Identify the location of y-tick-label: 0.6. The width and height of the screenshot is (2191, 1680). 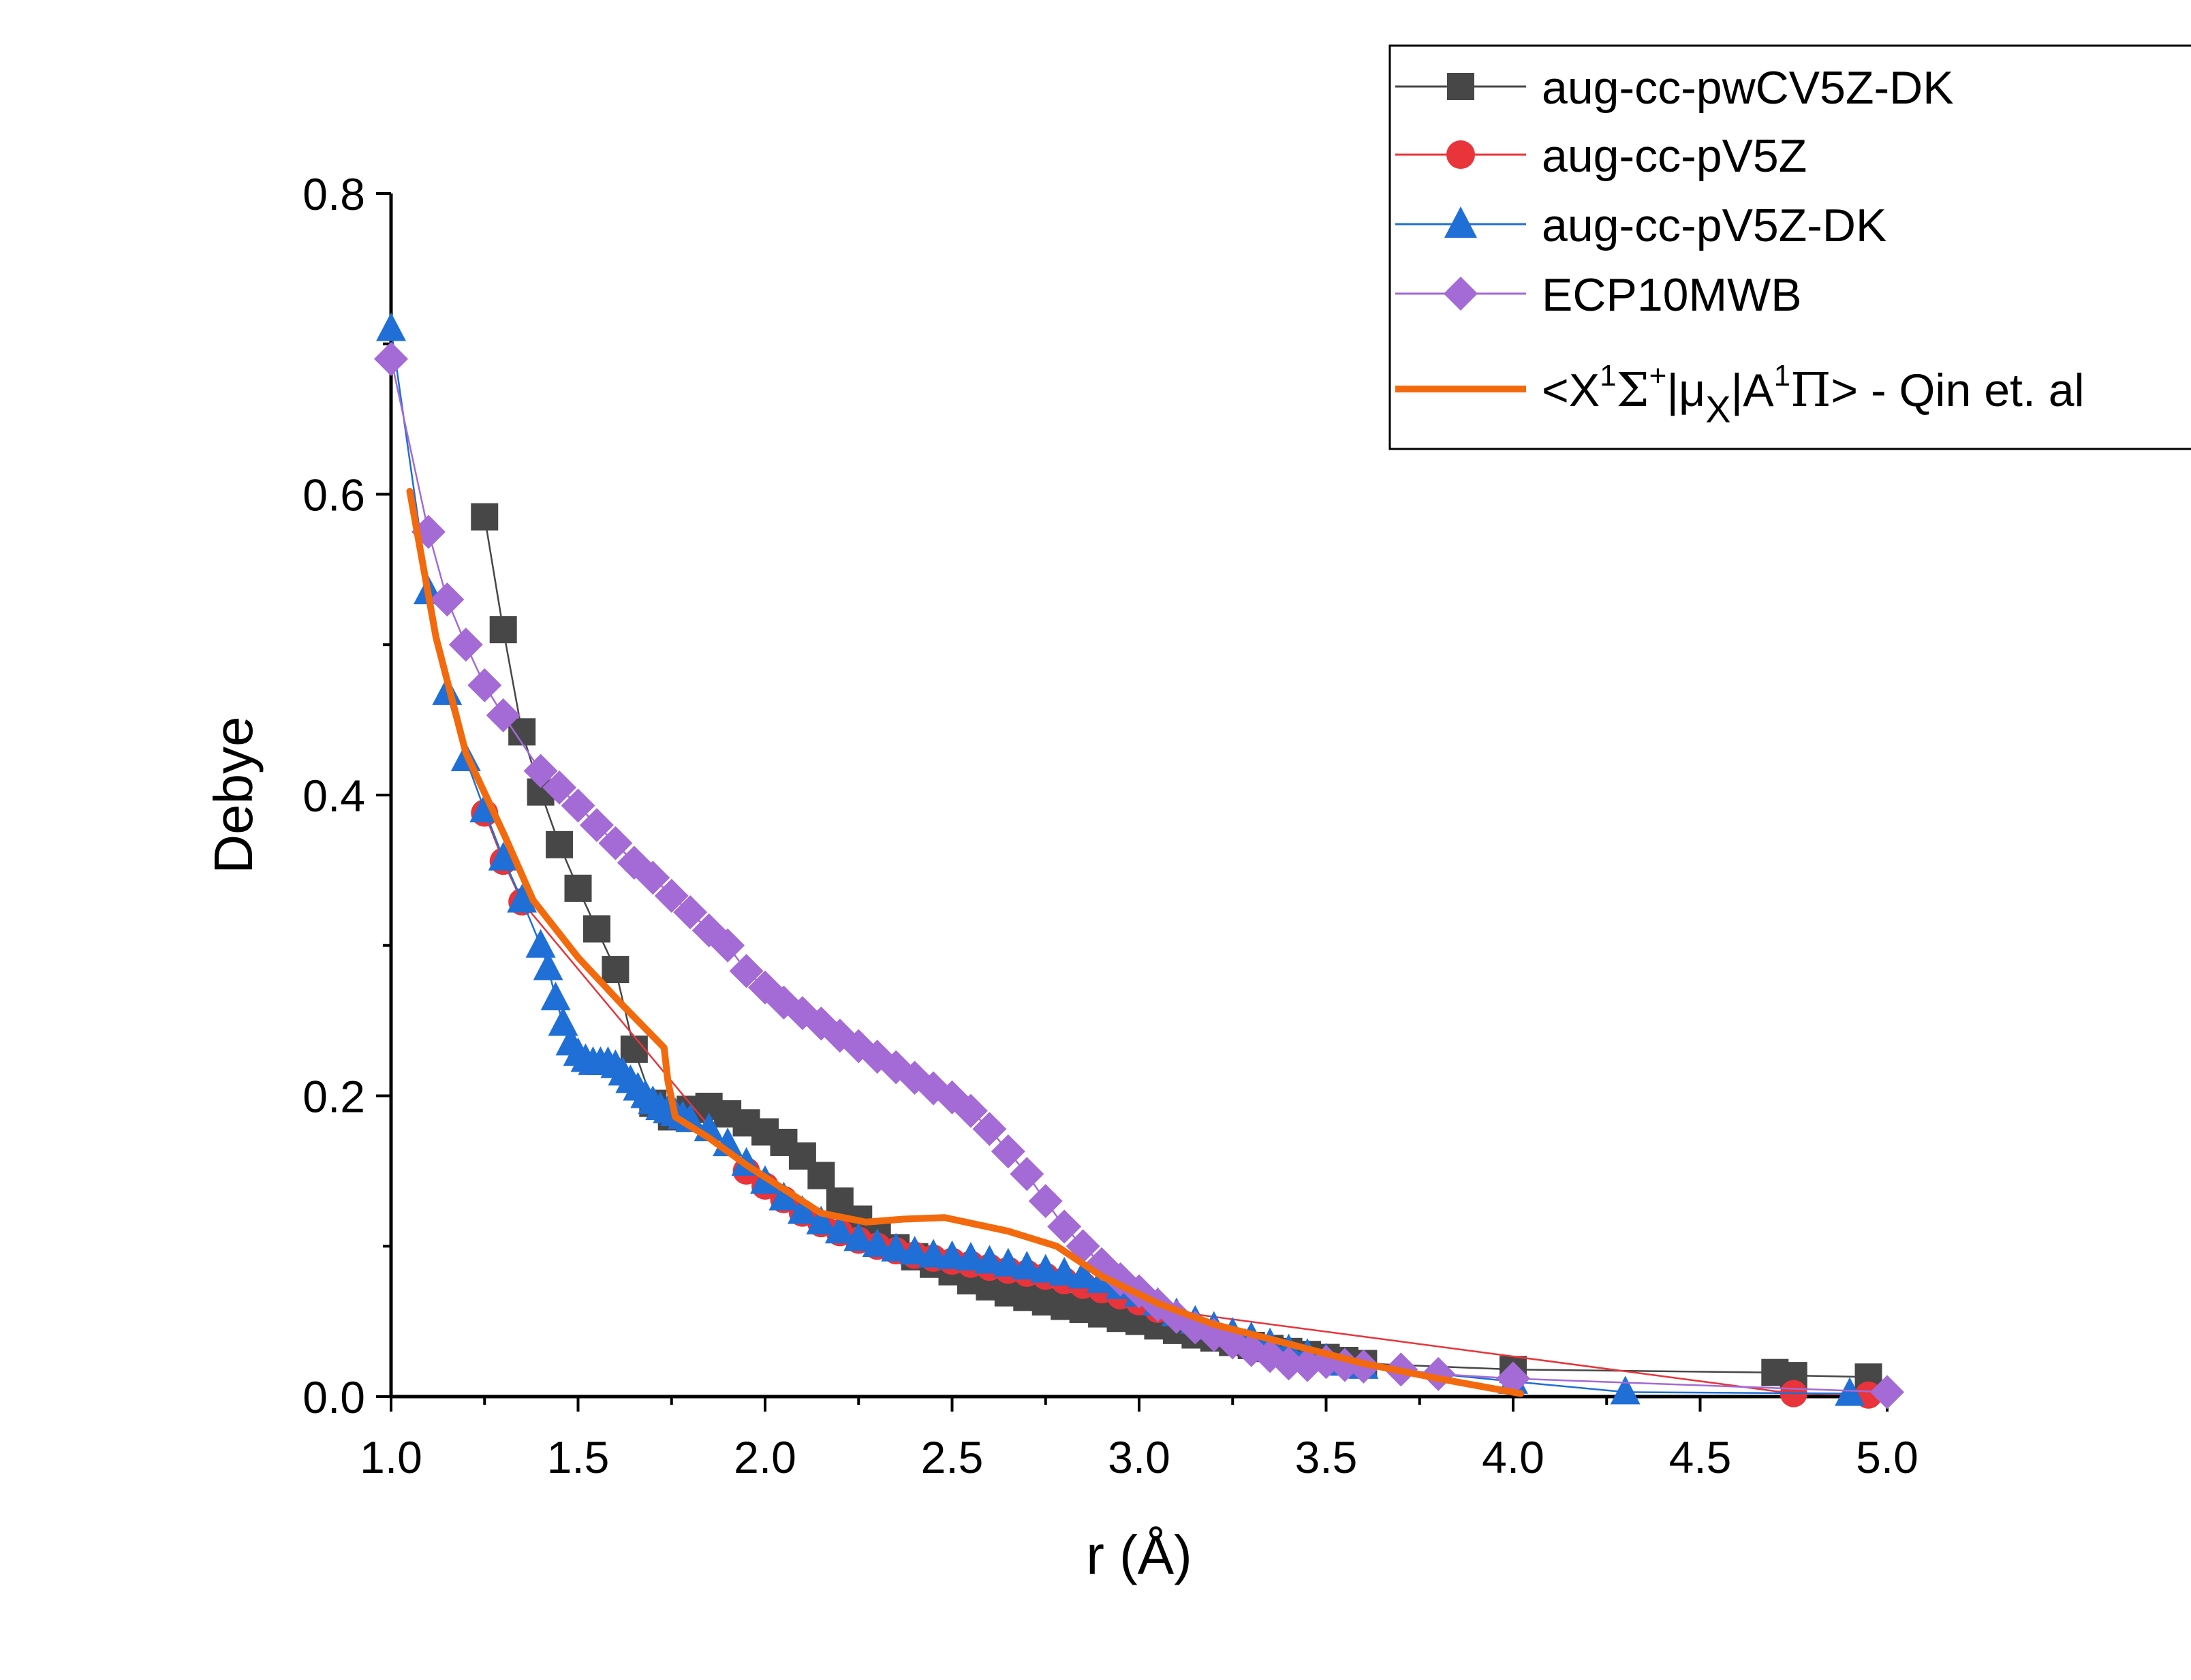
(333, 495).